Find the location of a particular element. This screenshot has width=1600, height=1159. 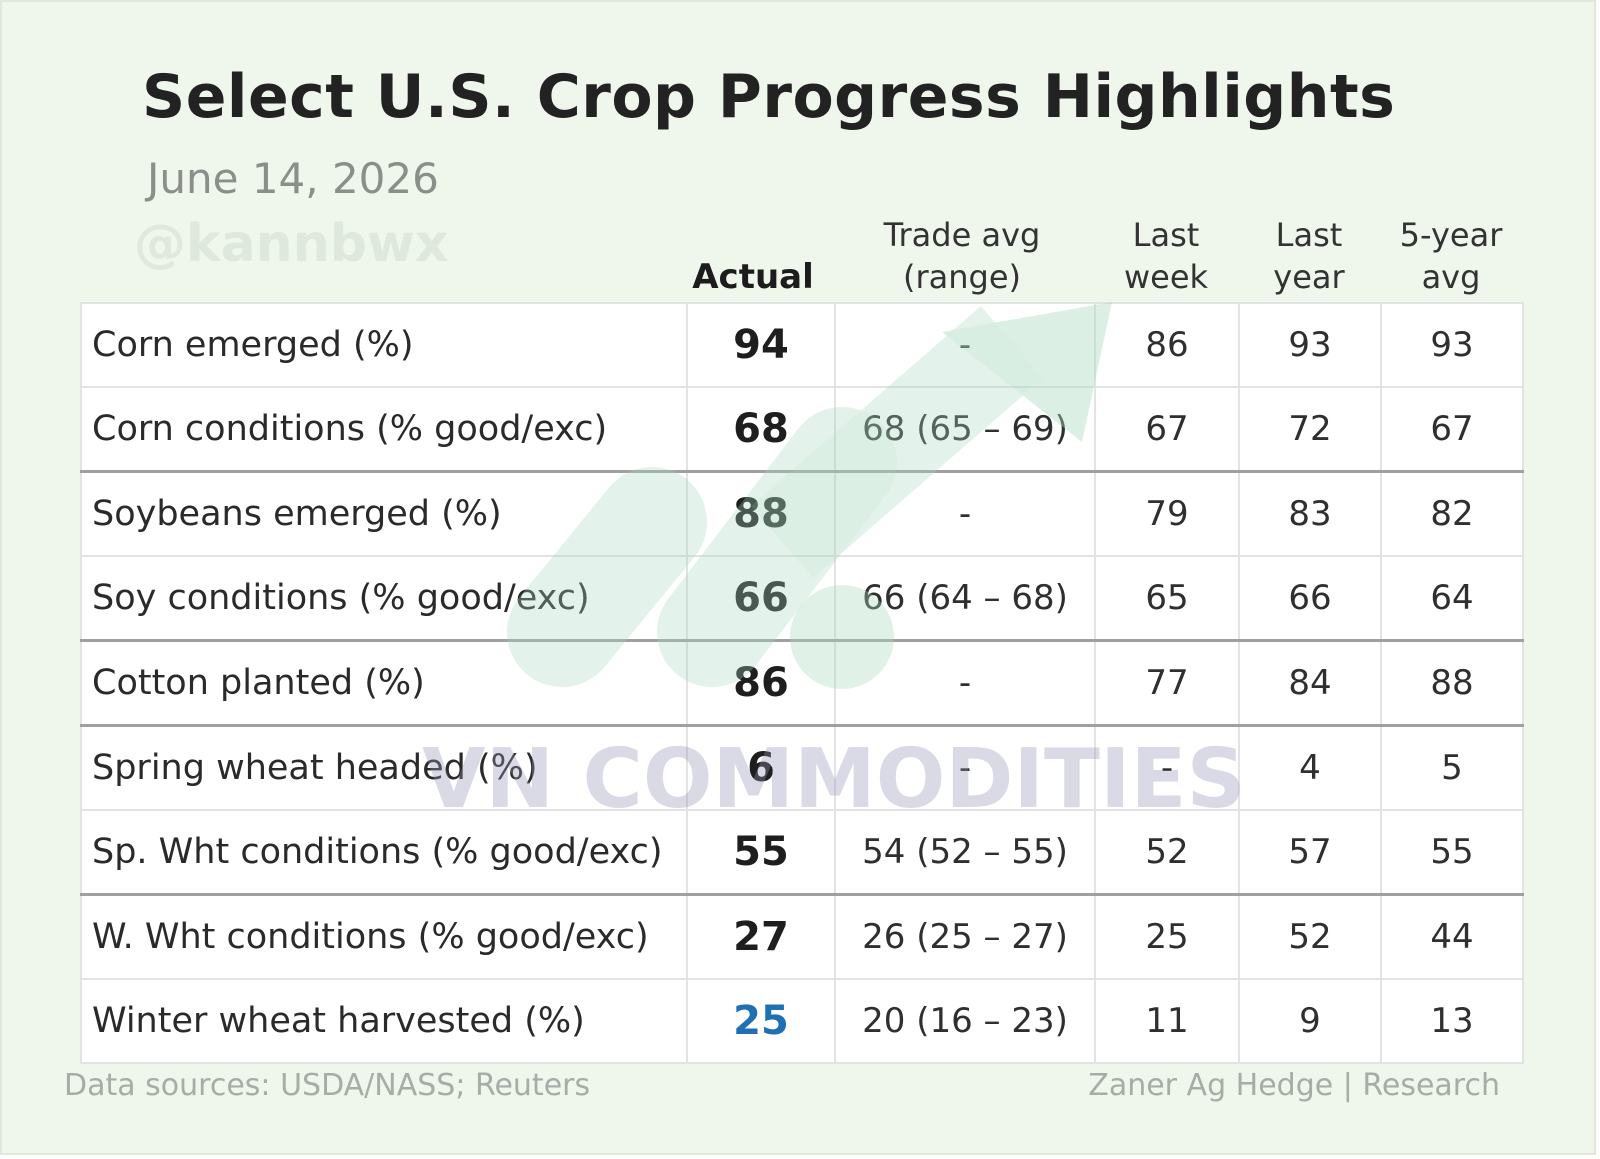

actual-value: 68 is located at coordinates (761, 429).